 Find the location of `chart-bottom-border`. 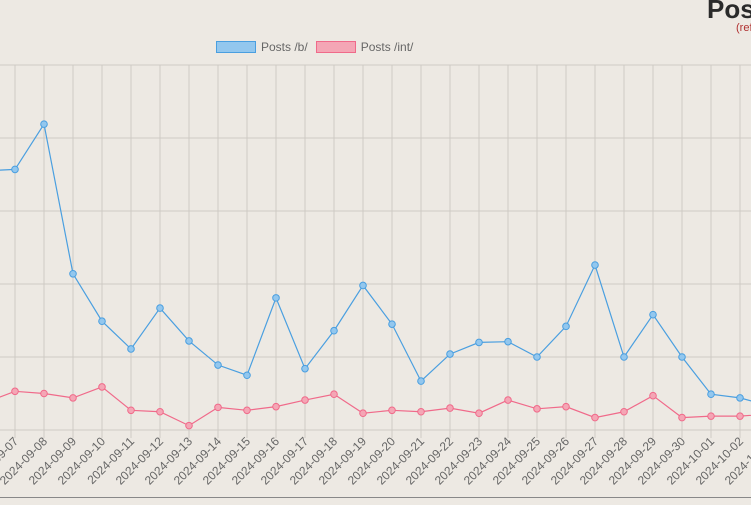

chart-bottom-border is located at coordinates (375, 497).